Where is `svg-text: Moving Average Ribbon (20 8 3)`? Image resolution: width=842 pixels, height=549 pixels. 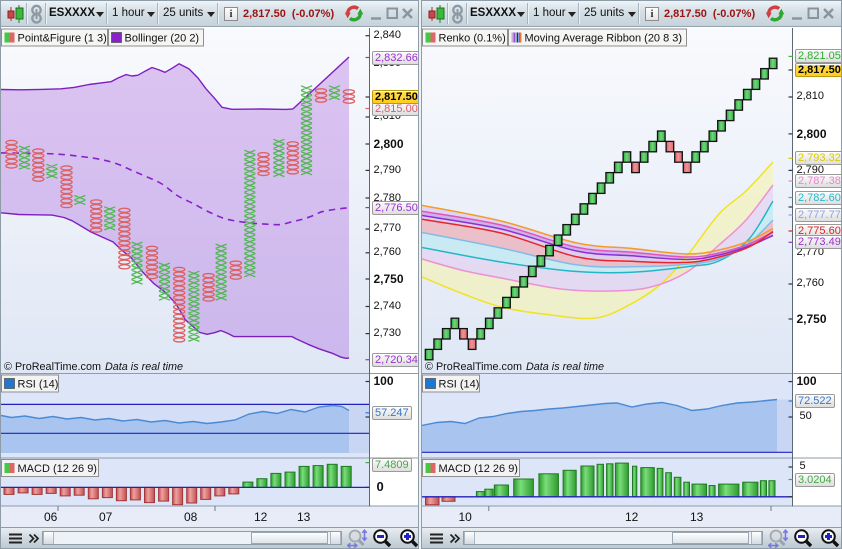
svg-text: Moving Average Ribbon (20 8 3) is located at coordinates (604, 39).